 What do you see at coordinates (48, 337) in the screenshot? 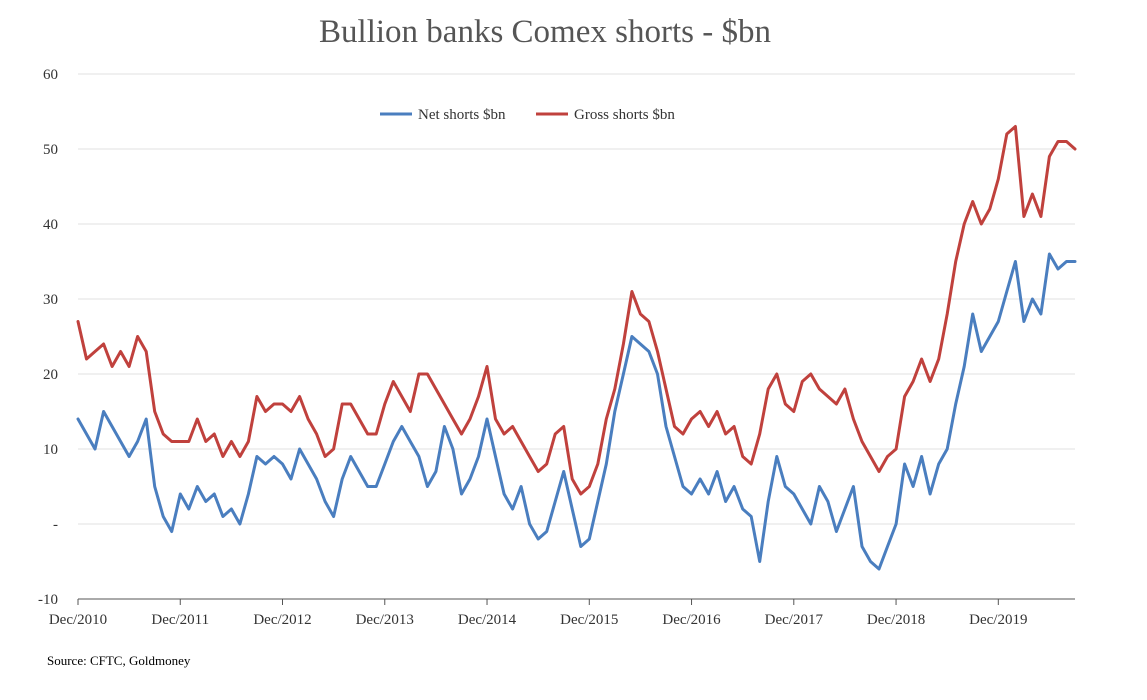
I see `y-axis: 60 50 40 30 20 10 - -10` at bounding box center [48, 337].